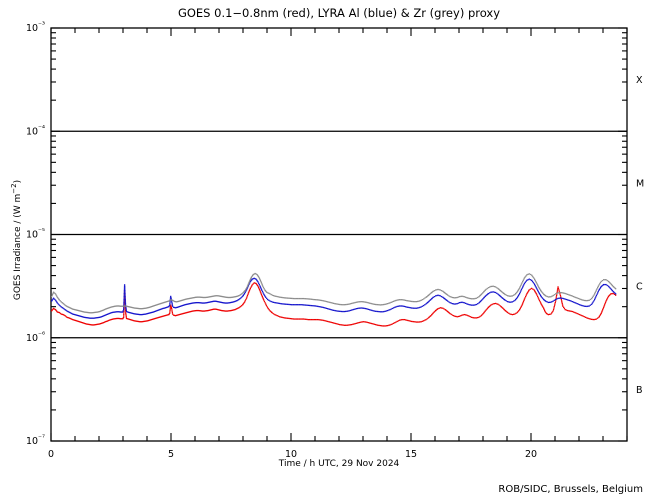  Describe the element at coordinates (35, 27) in the screenshot. I see `y-tick-label: 10⁻³` at that location.